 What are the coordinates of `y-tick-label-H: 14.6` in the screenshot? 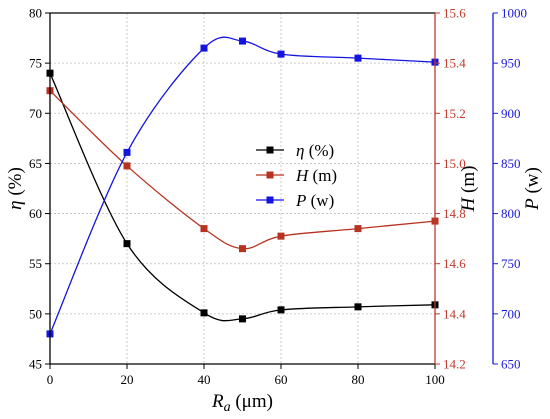 It's located at (454, 263).